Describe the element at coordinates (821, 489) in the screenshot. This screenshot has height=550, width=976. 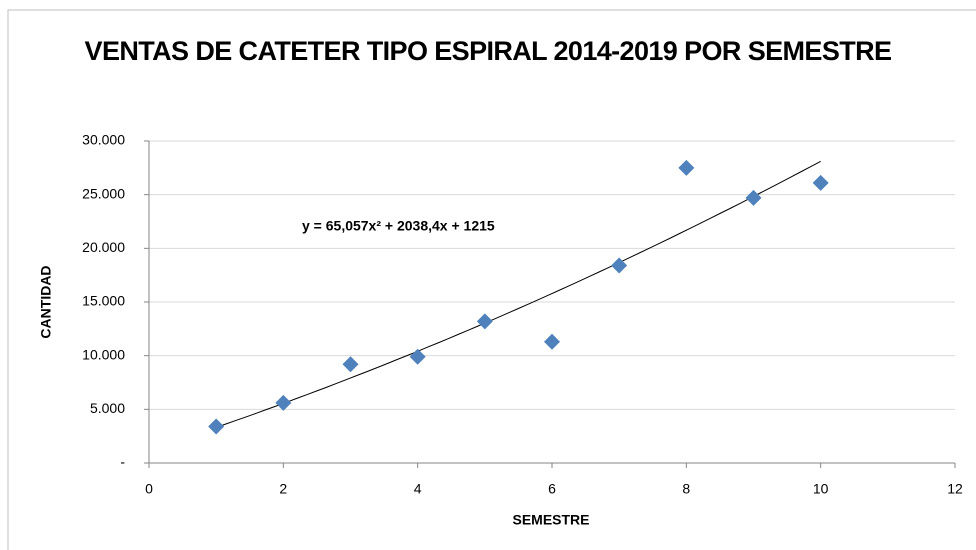
I see `x-tick-label: 10` at that location.